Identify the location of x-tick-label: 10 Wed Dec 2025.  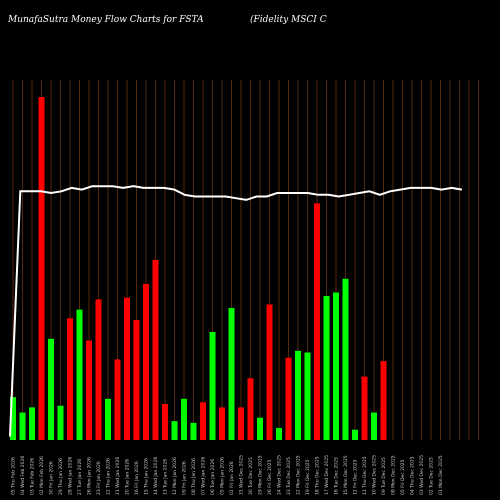
(375, 475).